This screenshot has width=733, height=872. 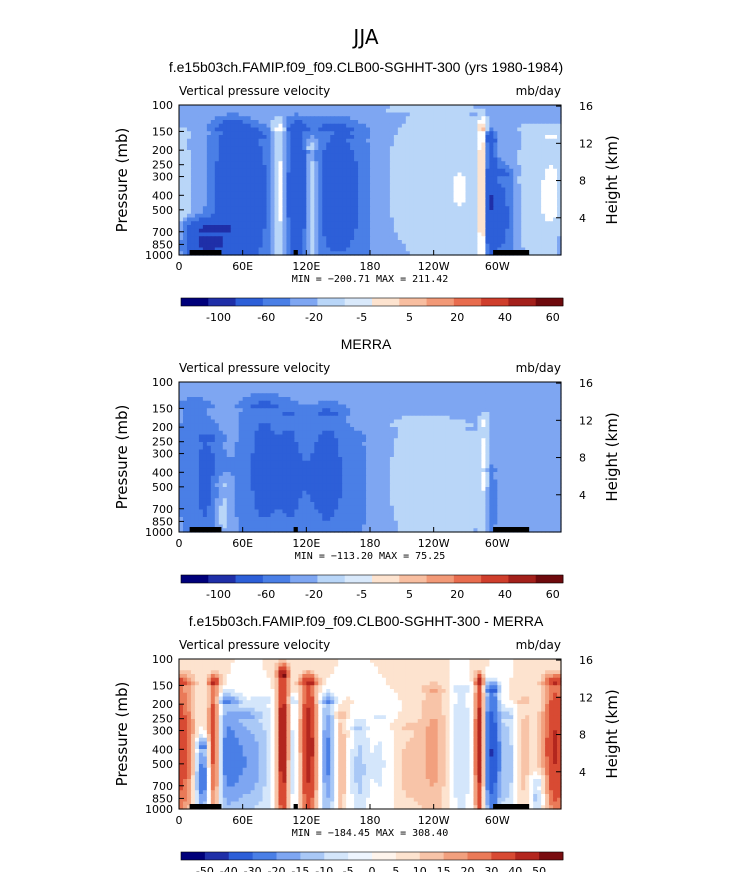 What do you see at coordinates (162, 165) in the screenshot?
I see `y-tick-label: 250` at bounding box center [162, 165].